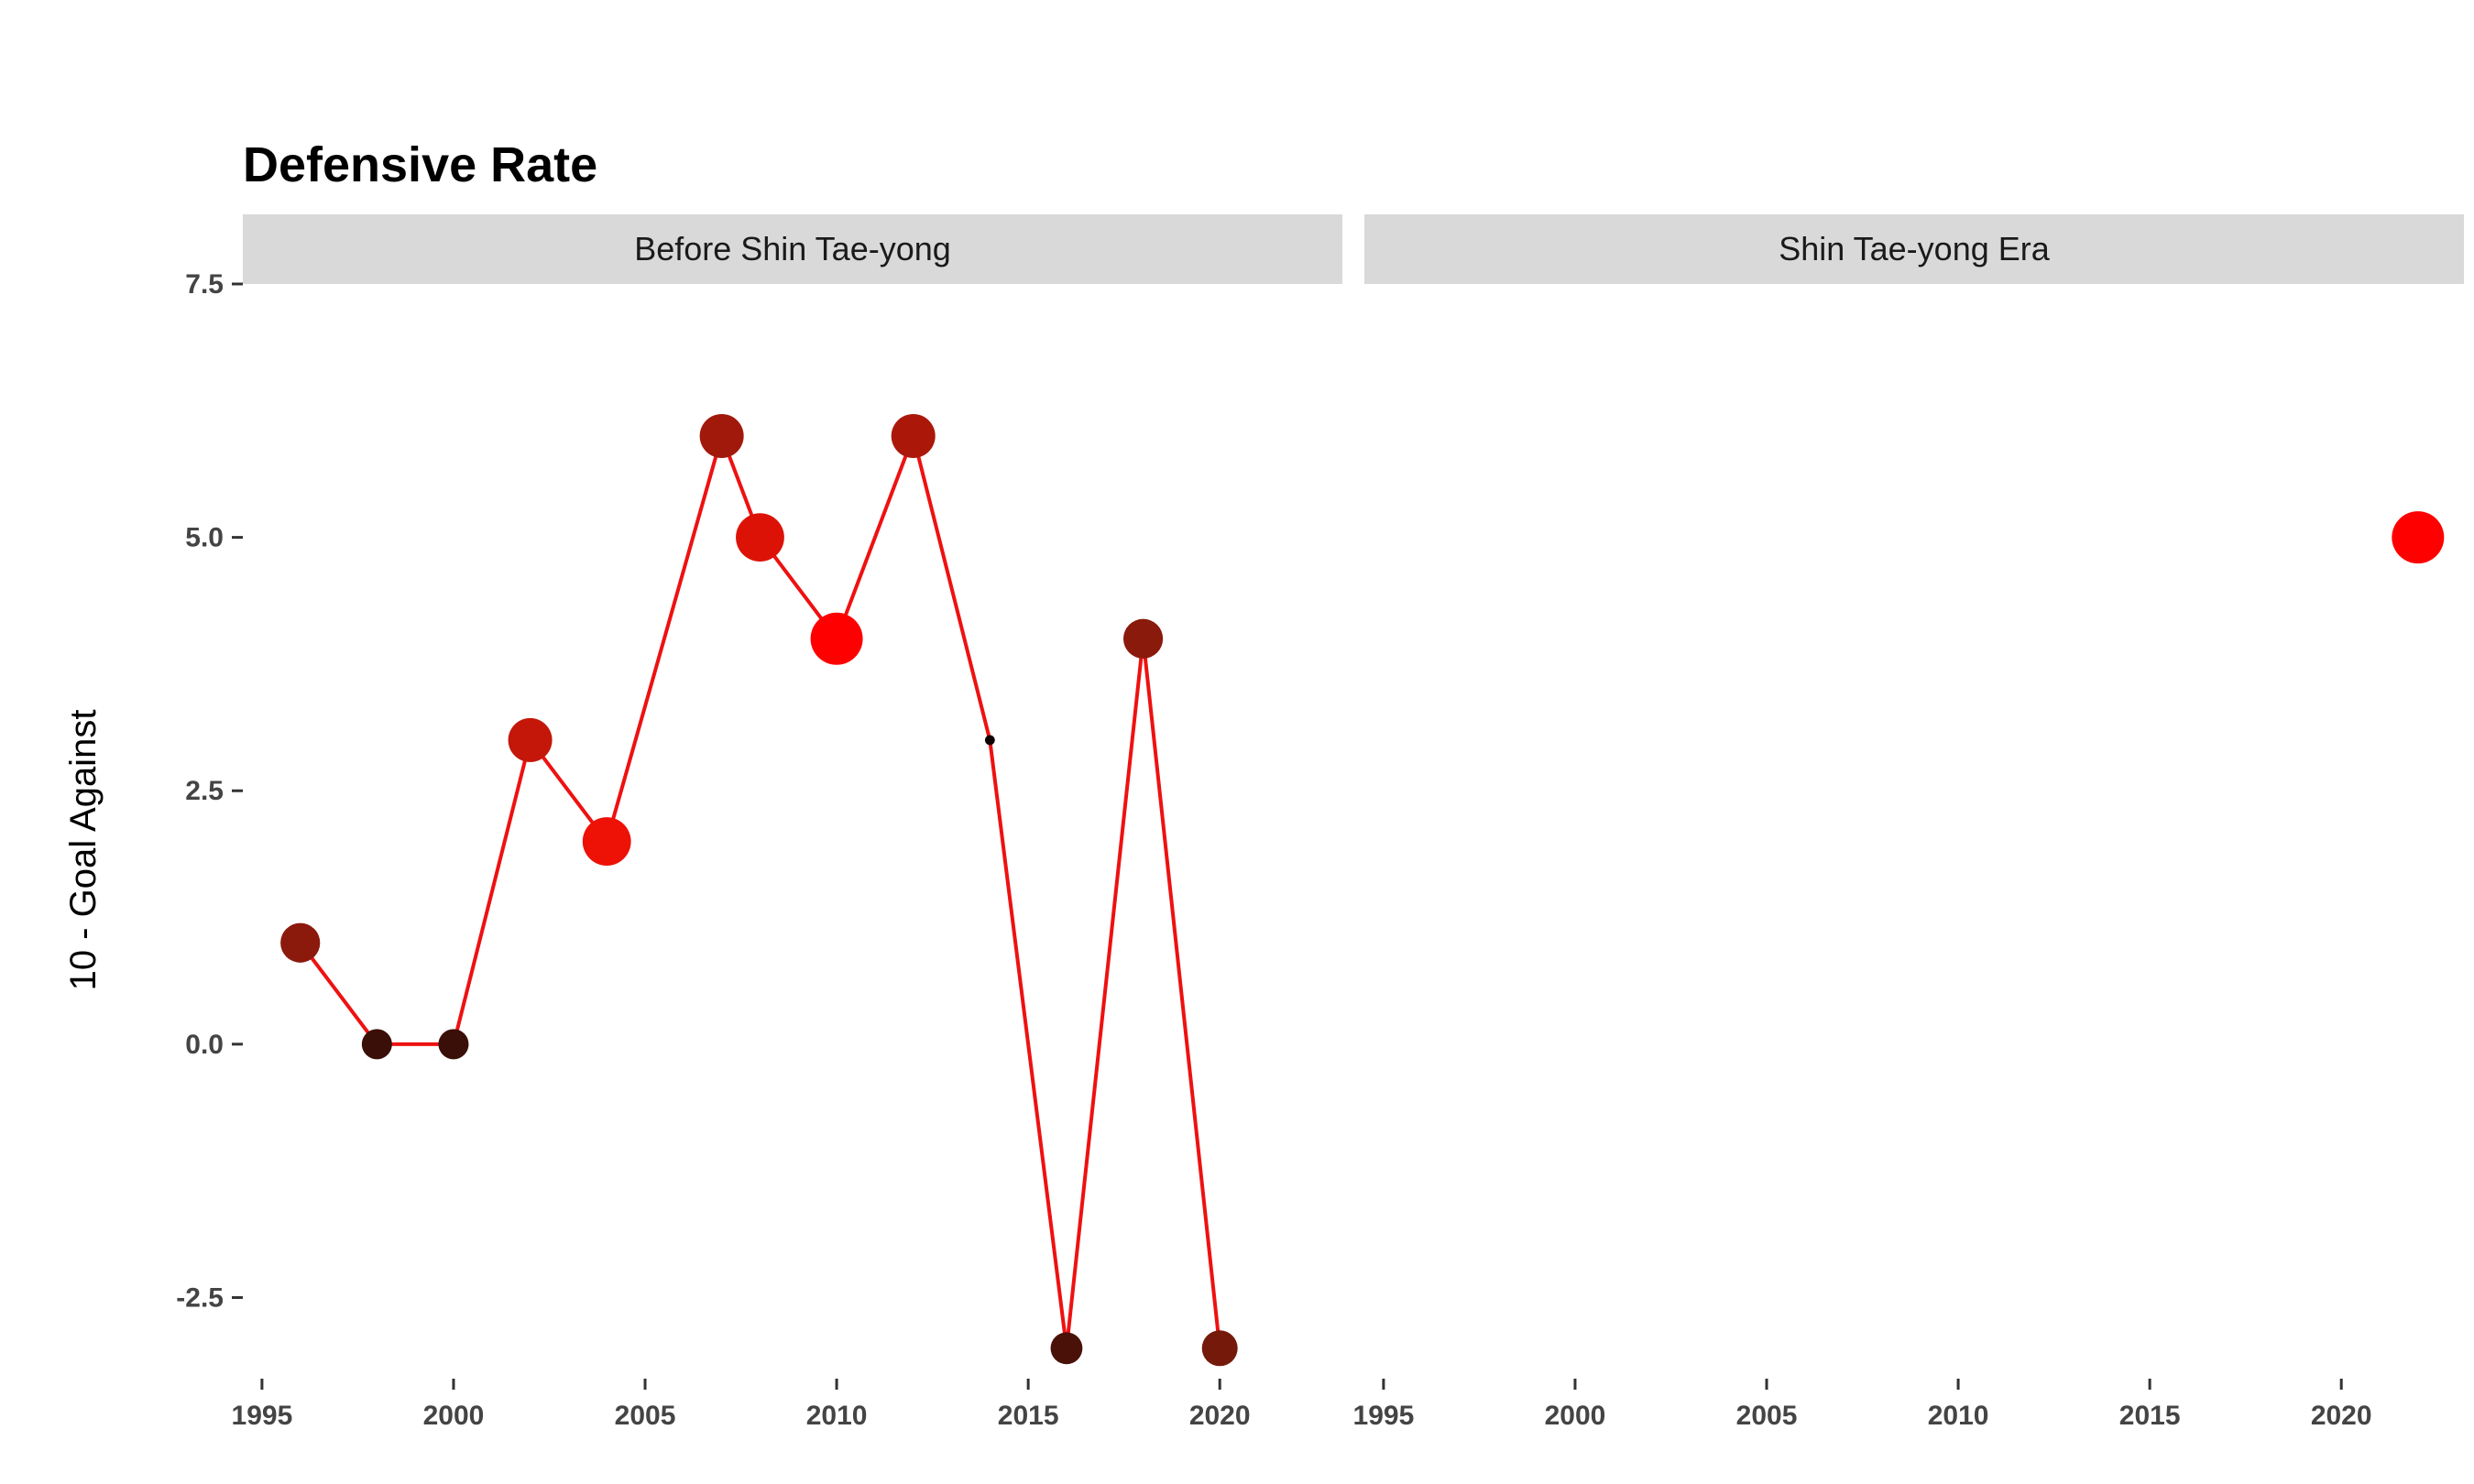 This screenshot has width=2474, height=1484. What do you see at coordinates (83, 850) in the screenshot?
I see `y-axis-title: 10 - Goal Against` at bounding box center [83, 850].